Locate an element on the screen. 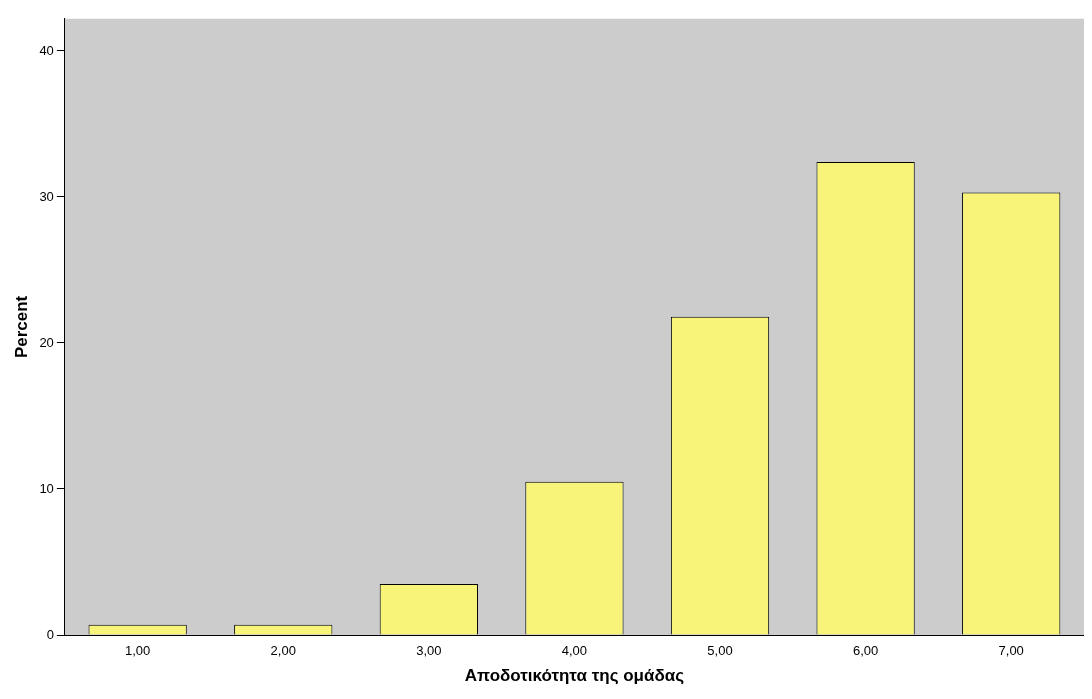 The height and width of the screenshot is (699, 1092). x-tick-label: 4,00 is located at coordinates (574, 651).